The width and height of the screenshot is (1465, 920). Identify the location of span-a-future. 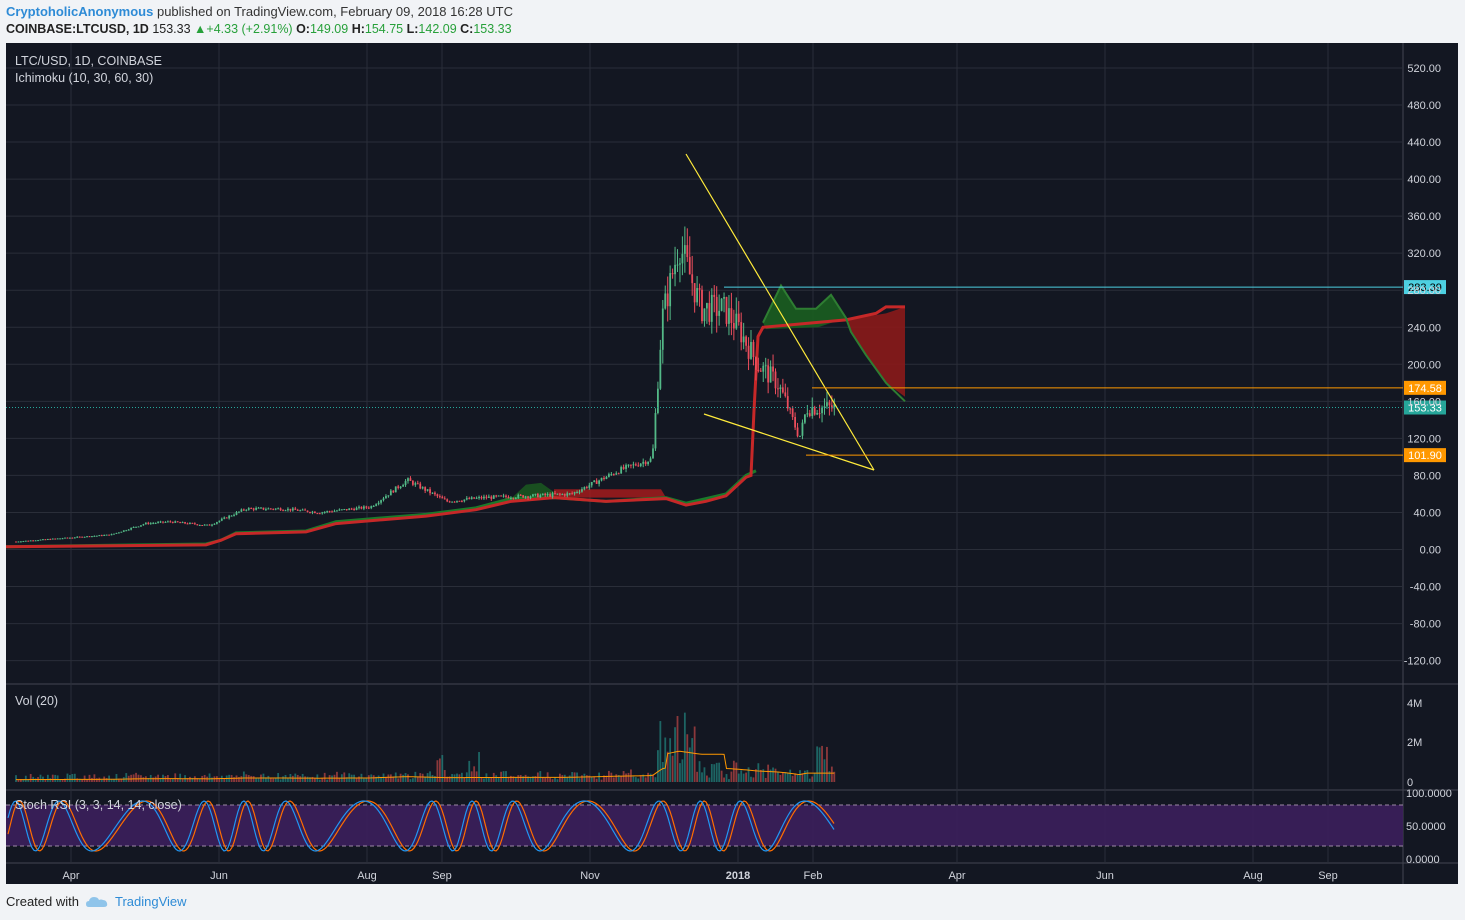
(834, 343).